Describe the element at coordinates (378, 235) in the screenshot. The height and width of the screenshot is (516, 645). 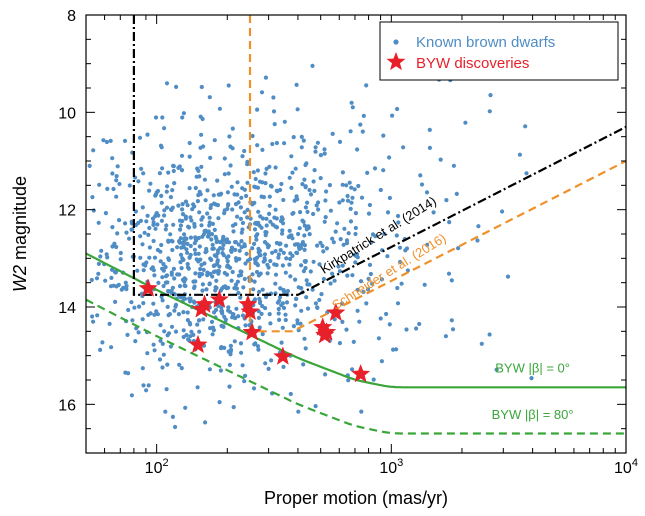
I see `kirkpatrick-annotation: Kirkpatrick et al. (2014)` at that location.